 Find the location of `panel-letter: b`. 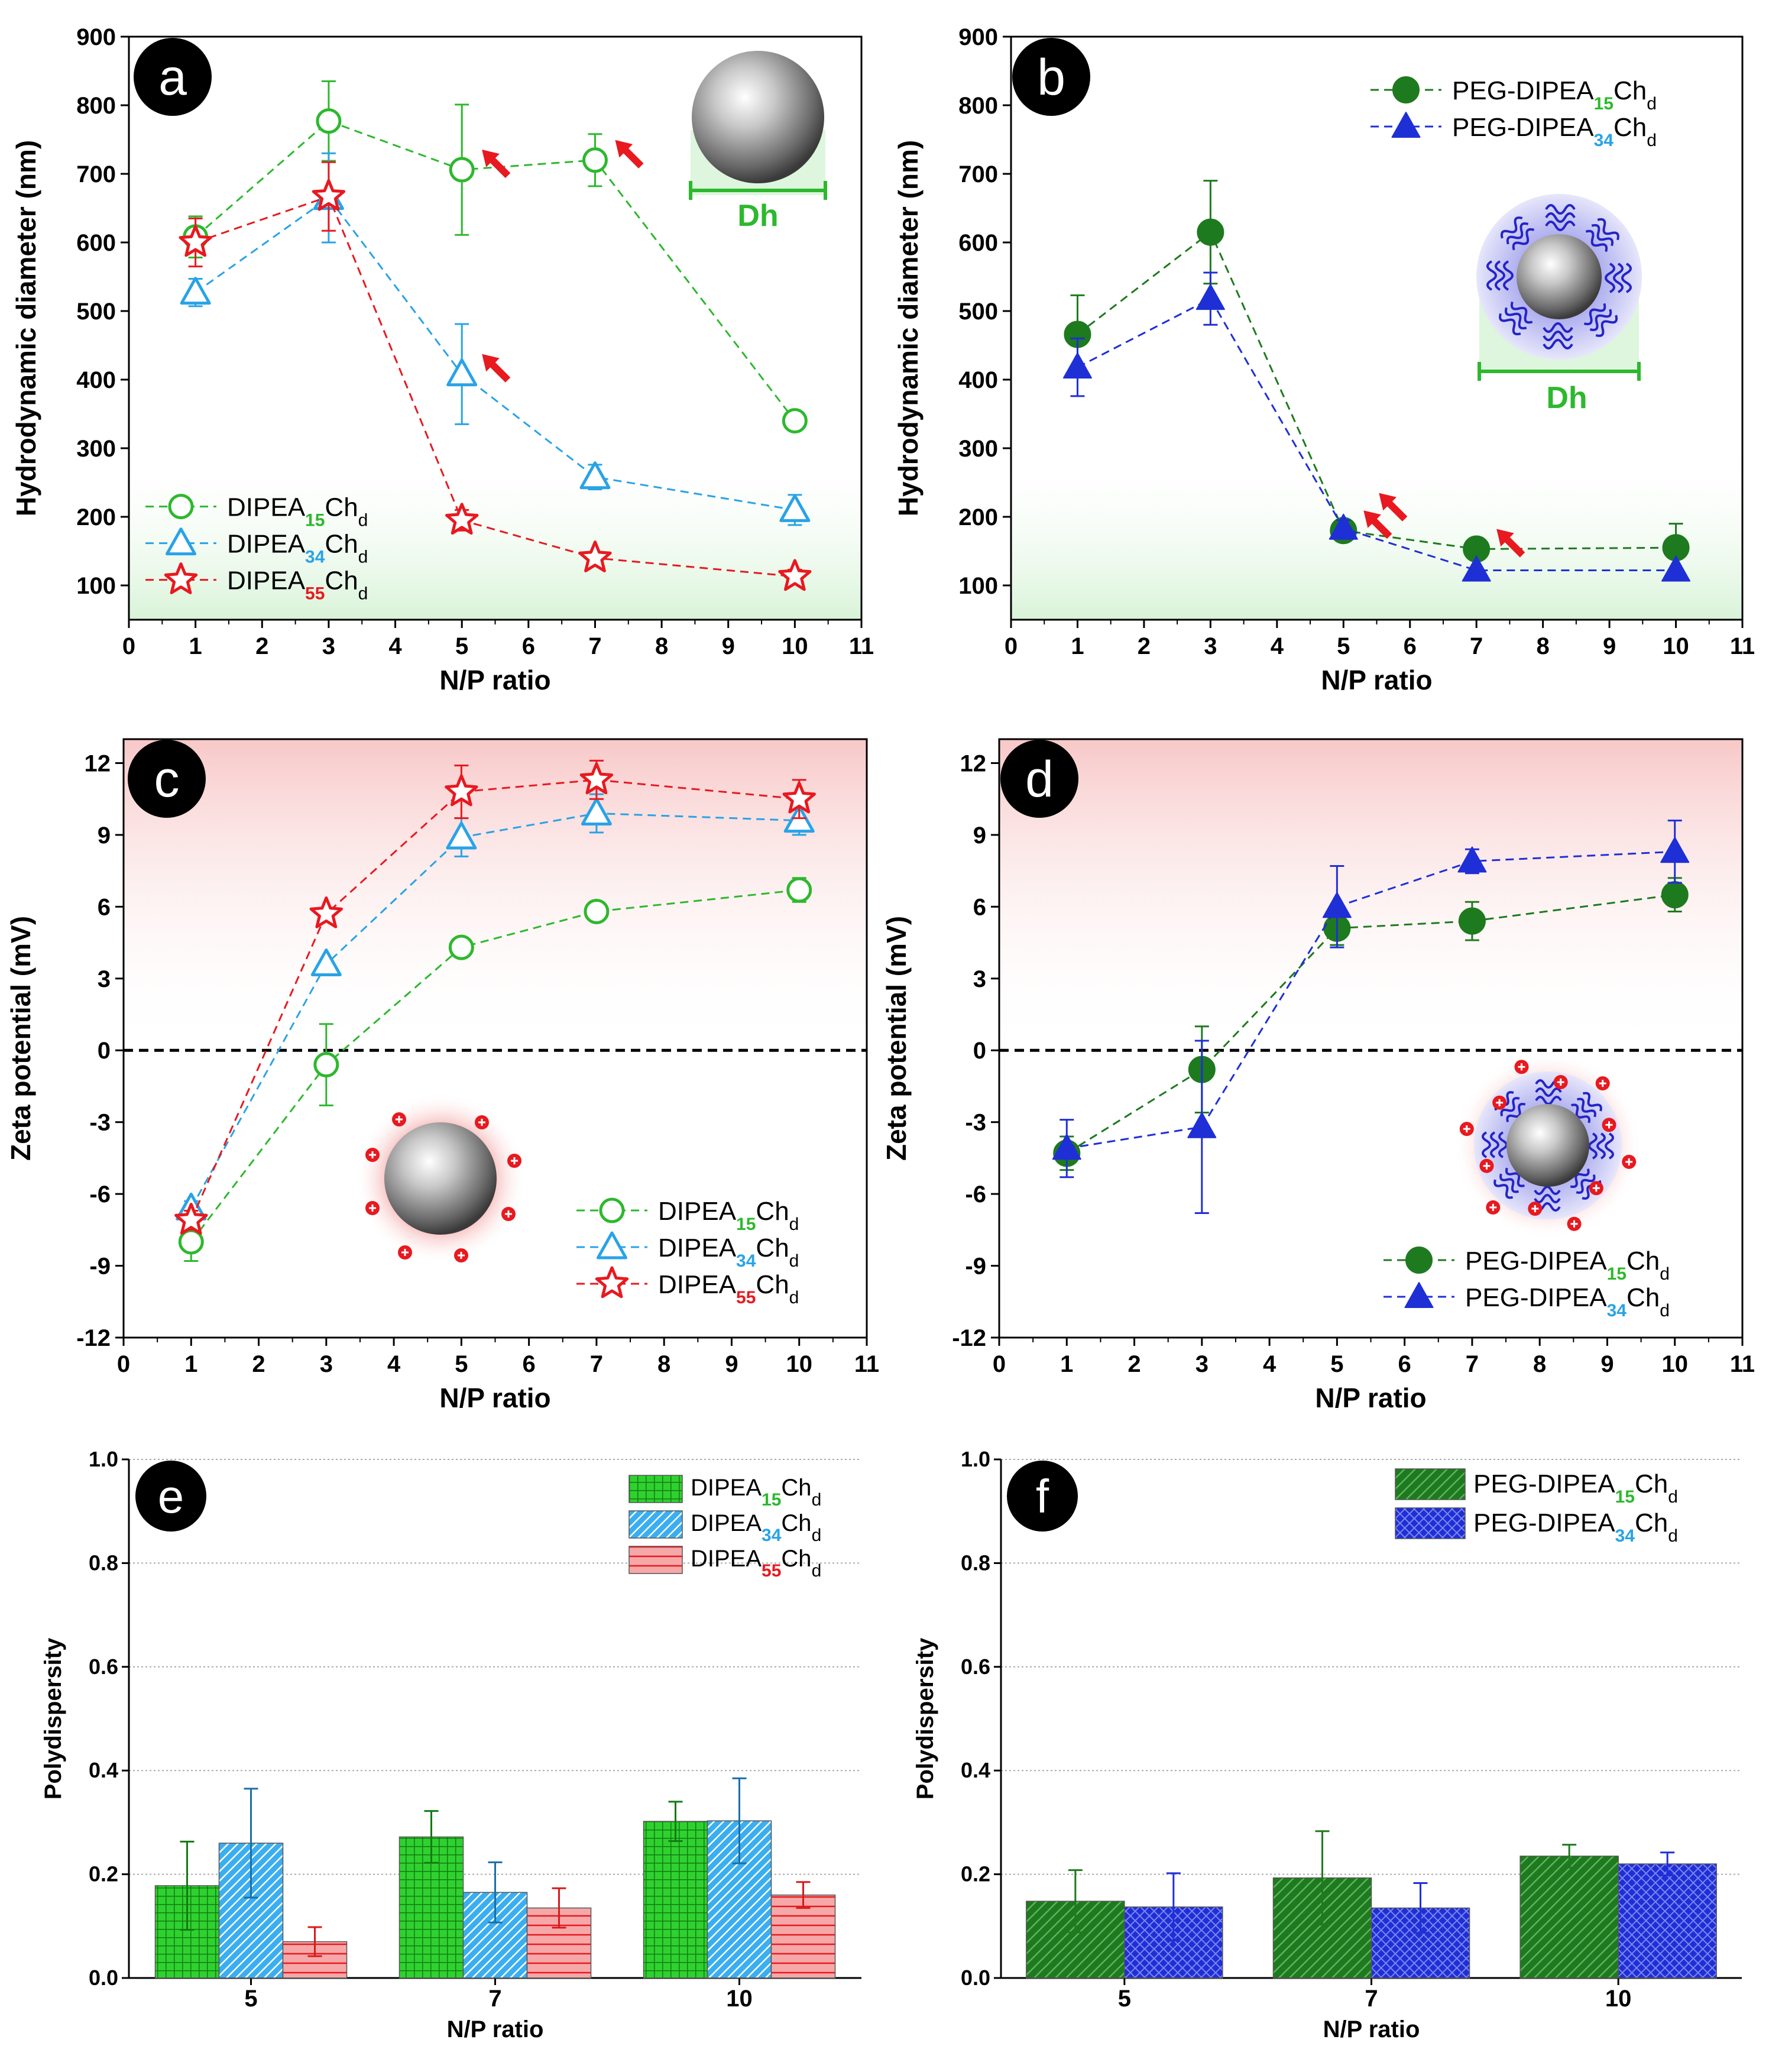

panel-letter: b is located at coordinates (1051, 77).